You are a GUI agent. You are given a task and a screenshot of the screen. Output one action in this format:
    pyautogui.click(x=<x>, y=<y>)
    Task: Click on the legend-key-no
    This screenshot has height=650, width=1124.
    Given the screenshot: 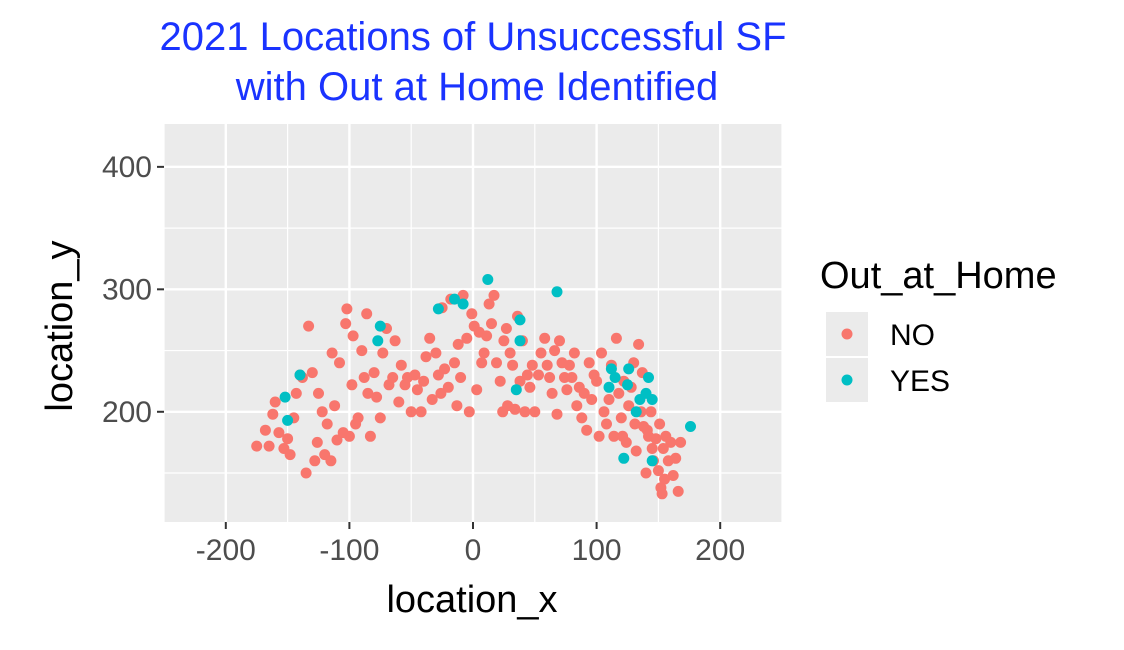 What is the action you would take?
    pyautogui.click(x=847, y=334)
    